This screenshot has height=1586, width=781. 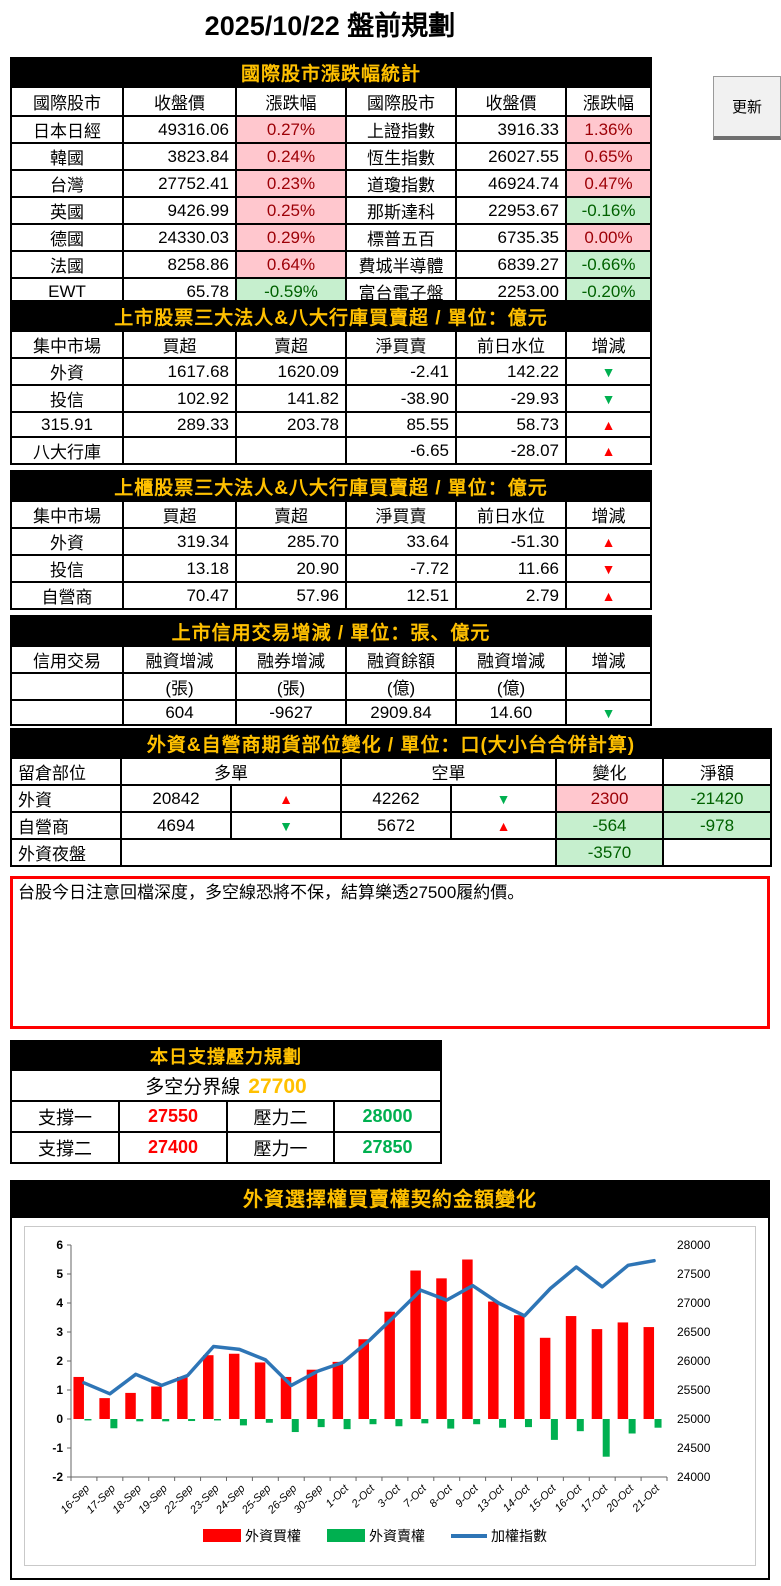 I want to click on right-axis-label: 26500, so click(x=694, y=1332).